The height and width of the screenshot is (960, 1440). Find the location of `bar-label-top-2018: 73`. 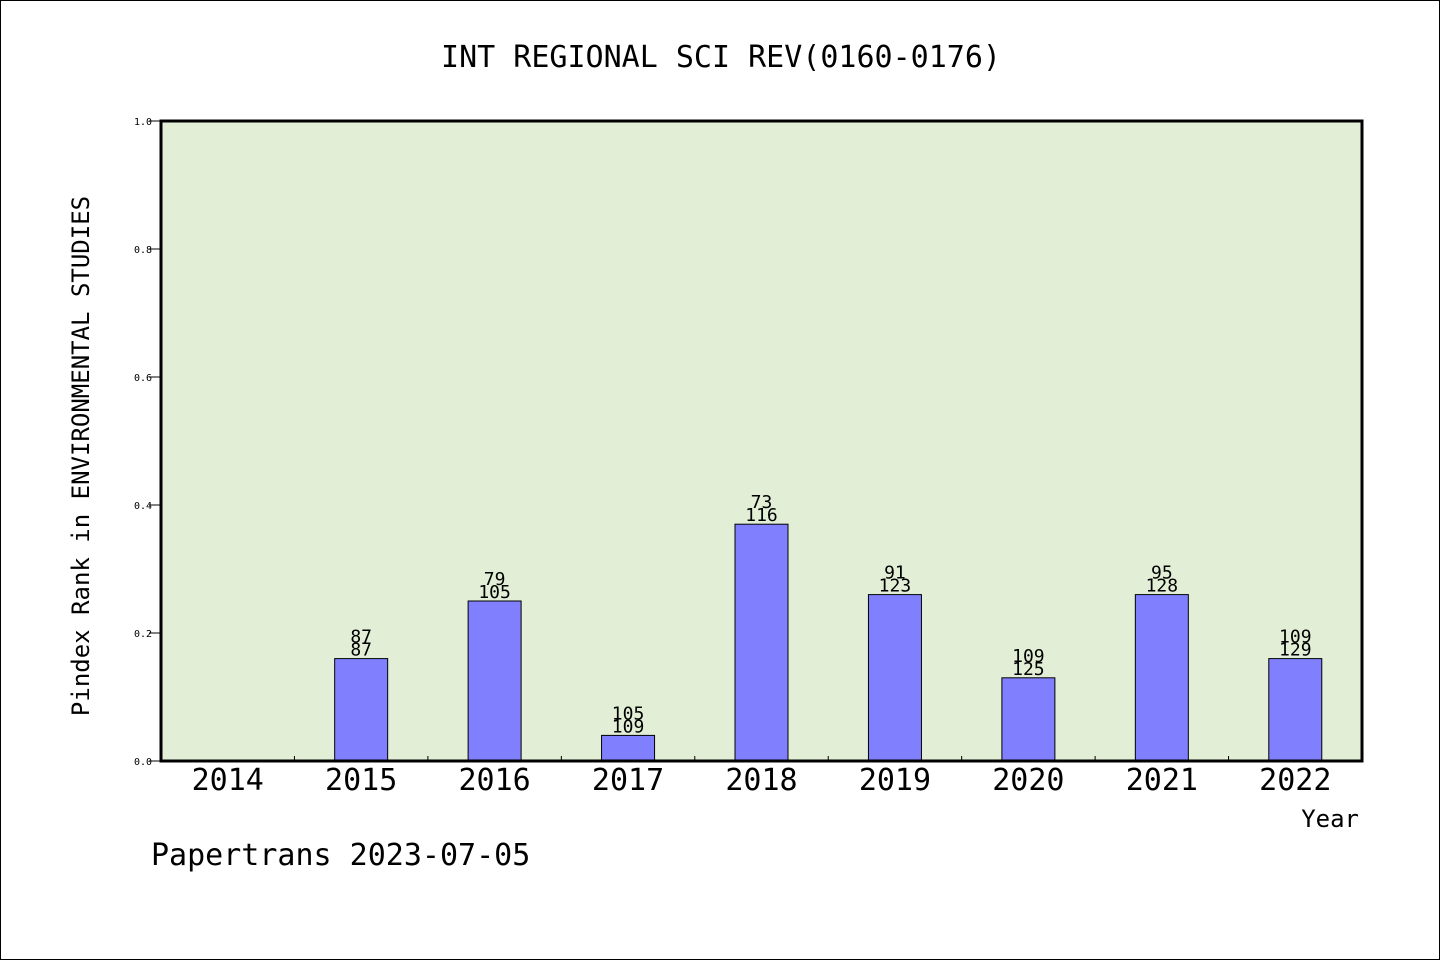

bar-label-top-2018: 73 is located at coordinates (762, 502).